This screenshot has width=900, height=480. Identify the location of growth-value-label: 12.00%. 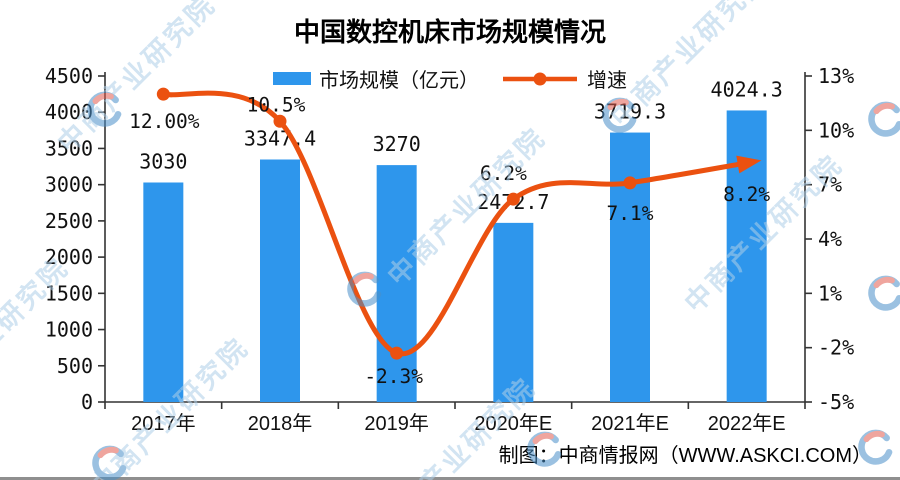
(164, 121).